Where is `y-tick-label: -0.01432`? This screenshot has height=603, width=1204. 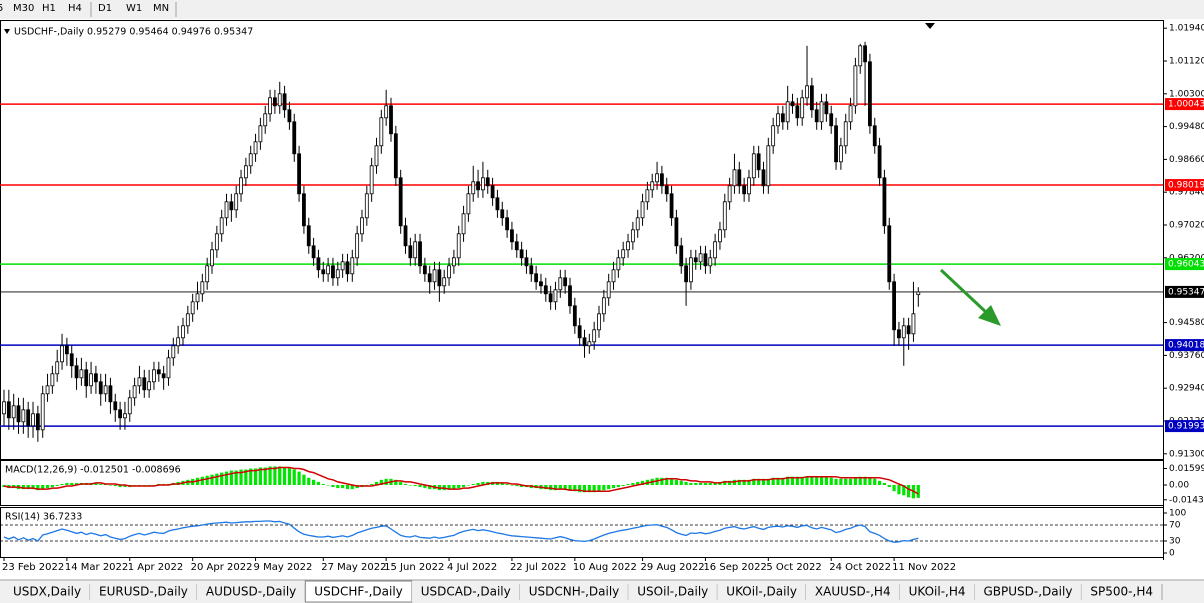 y-tick-label: -0.01432 is located at coordinates (1186, 500).